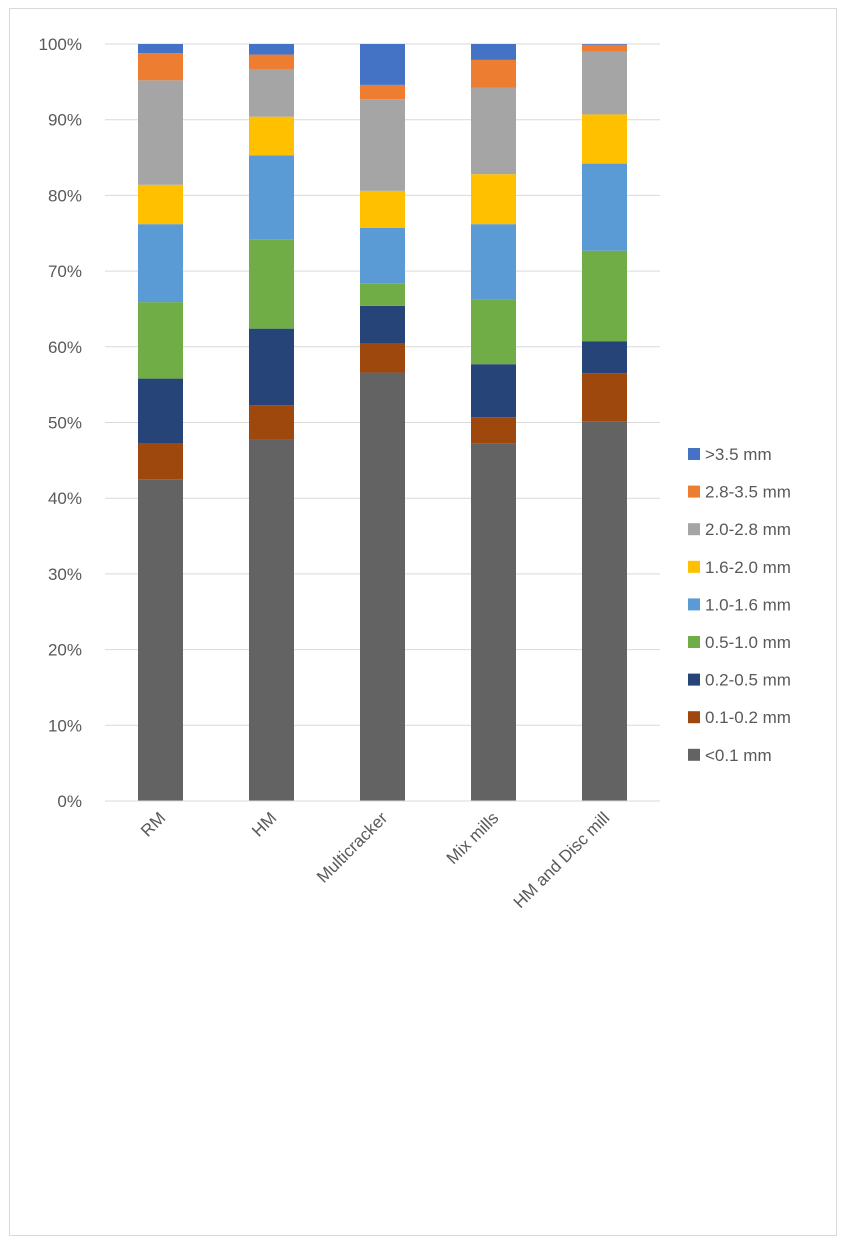 The width and height of the screenshot is (845, 1240). Describe the element at coordinates (748, 529) in the screenshot. I see `legend-label: 2.0-2.8 mm` at that location.